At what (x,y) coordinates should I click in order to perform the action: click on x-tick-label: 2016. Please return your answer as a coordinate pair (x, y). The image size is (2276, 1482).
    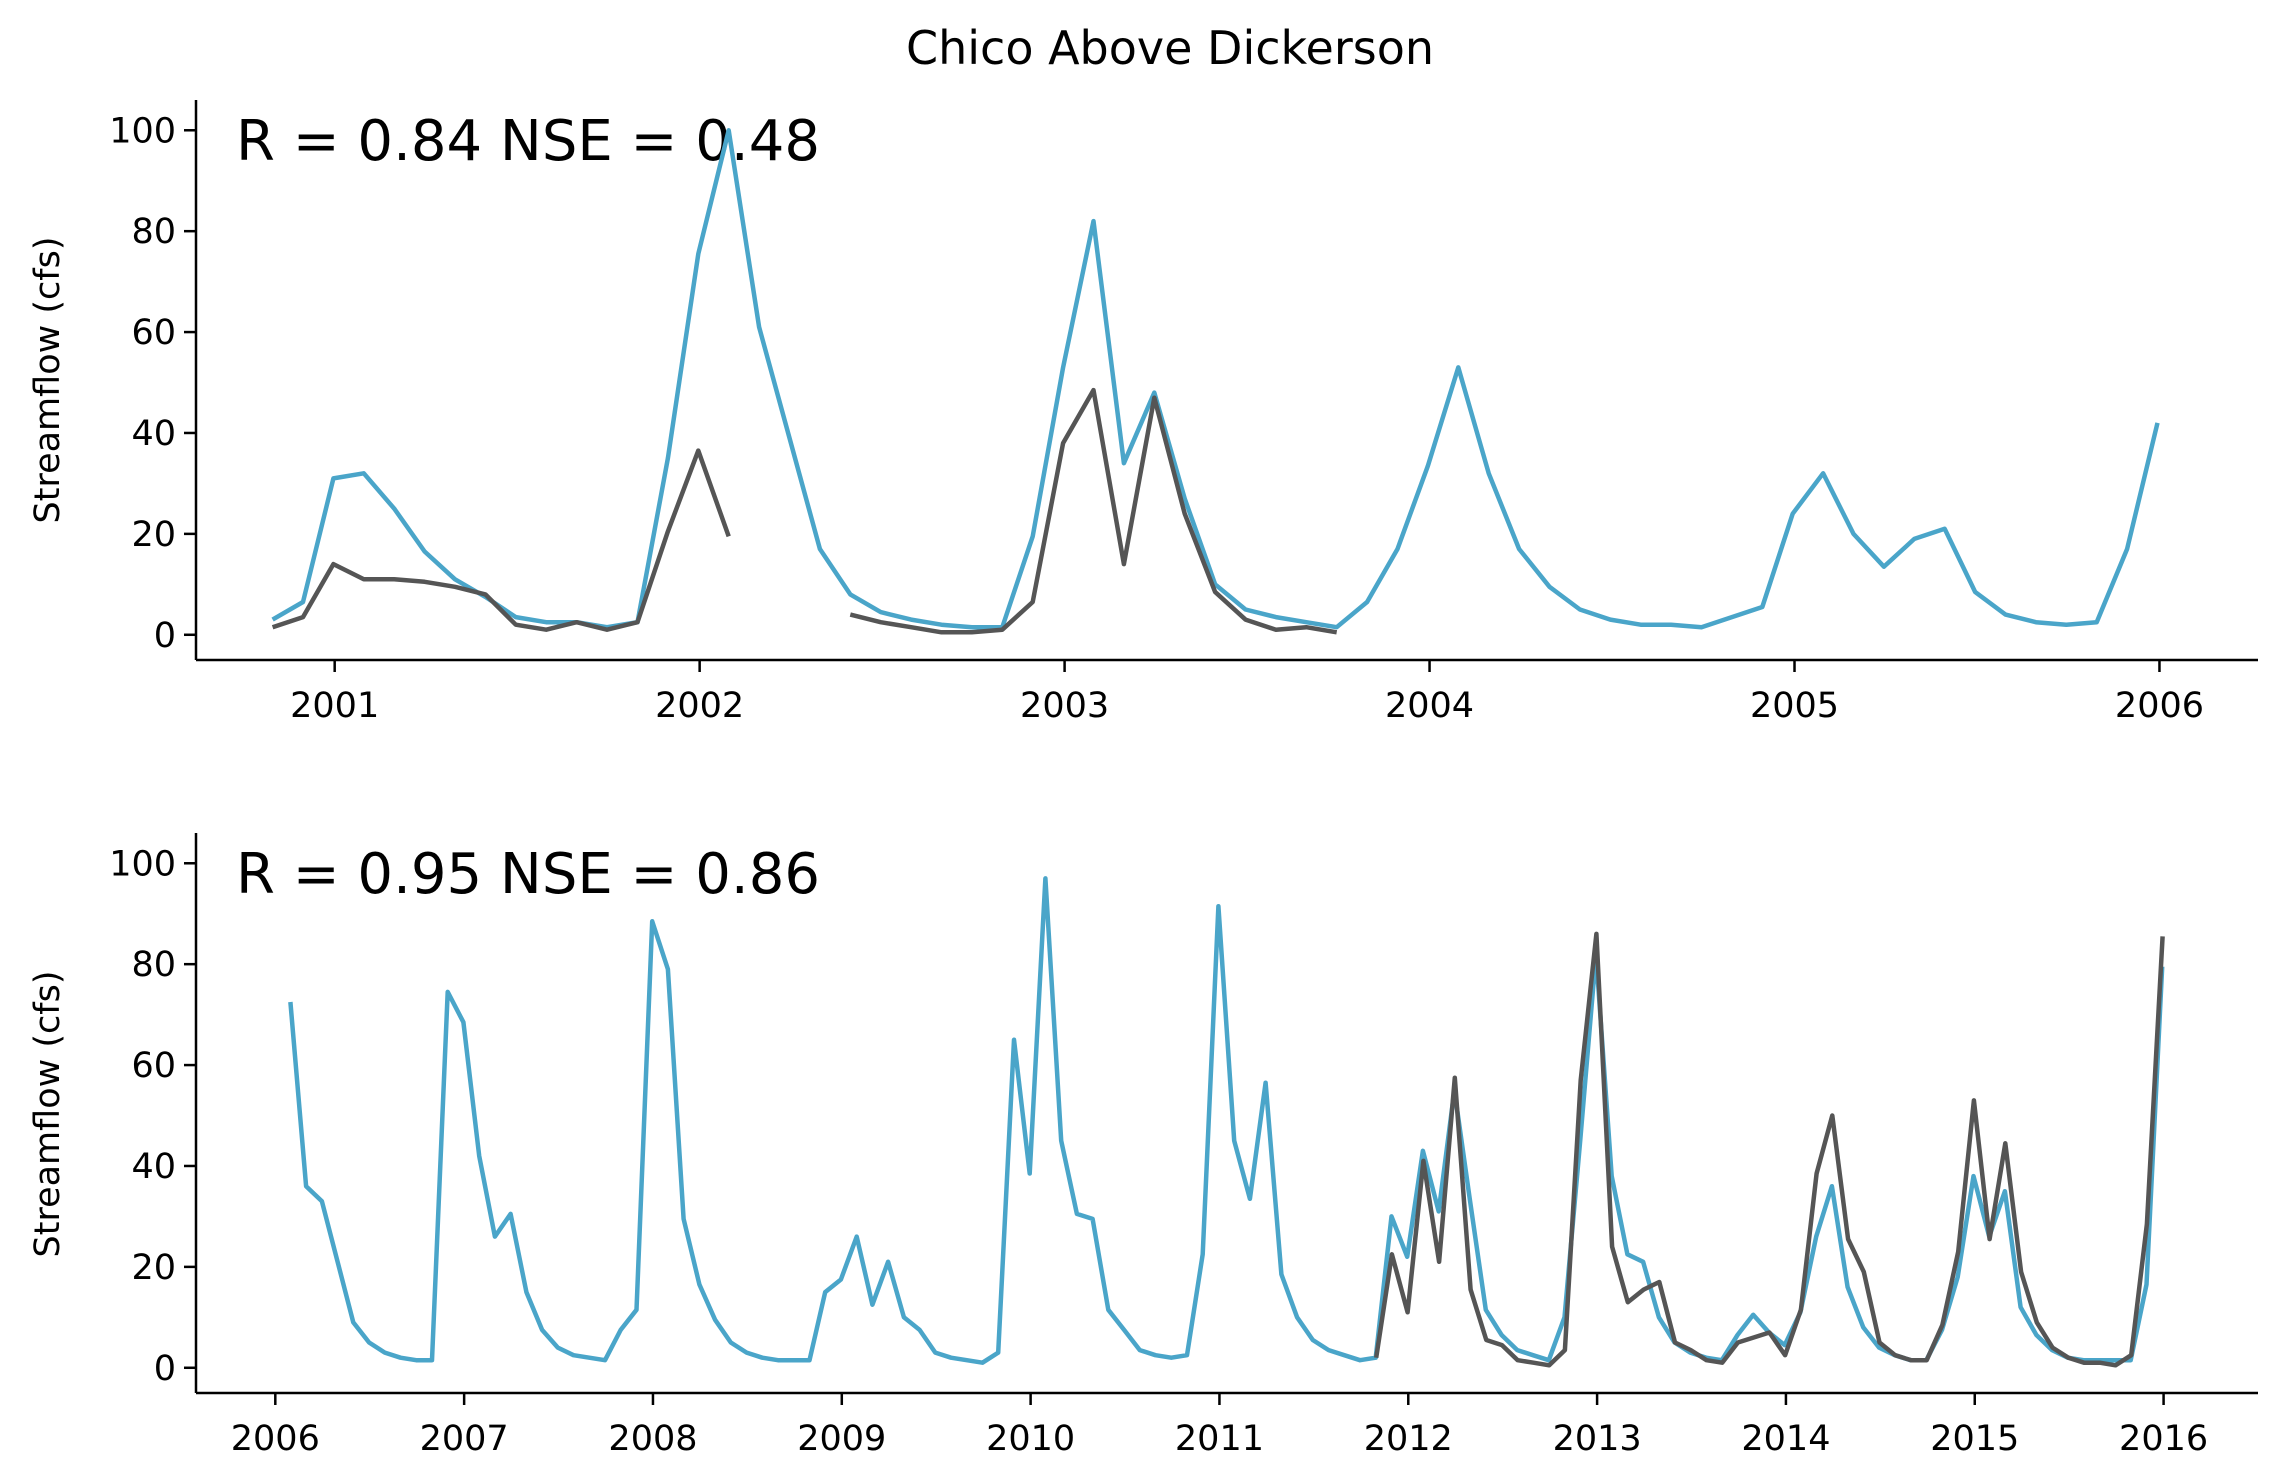
    Looking at the image, I should click on (2163, 1439).